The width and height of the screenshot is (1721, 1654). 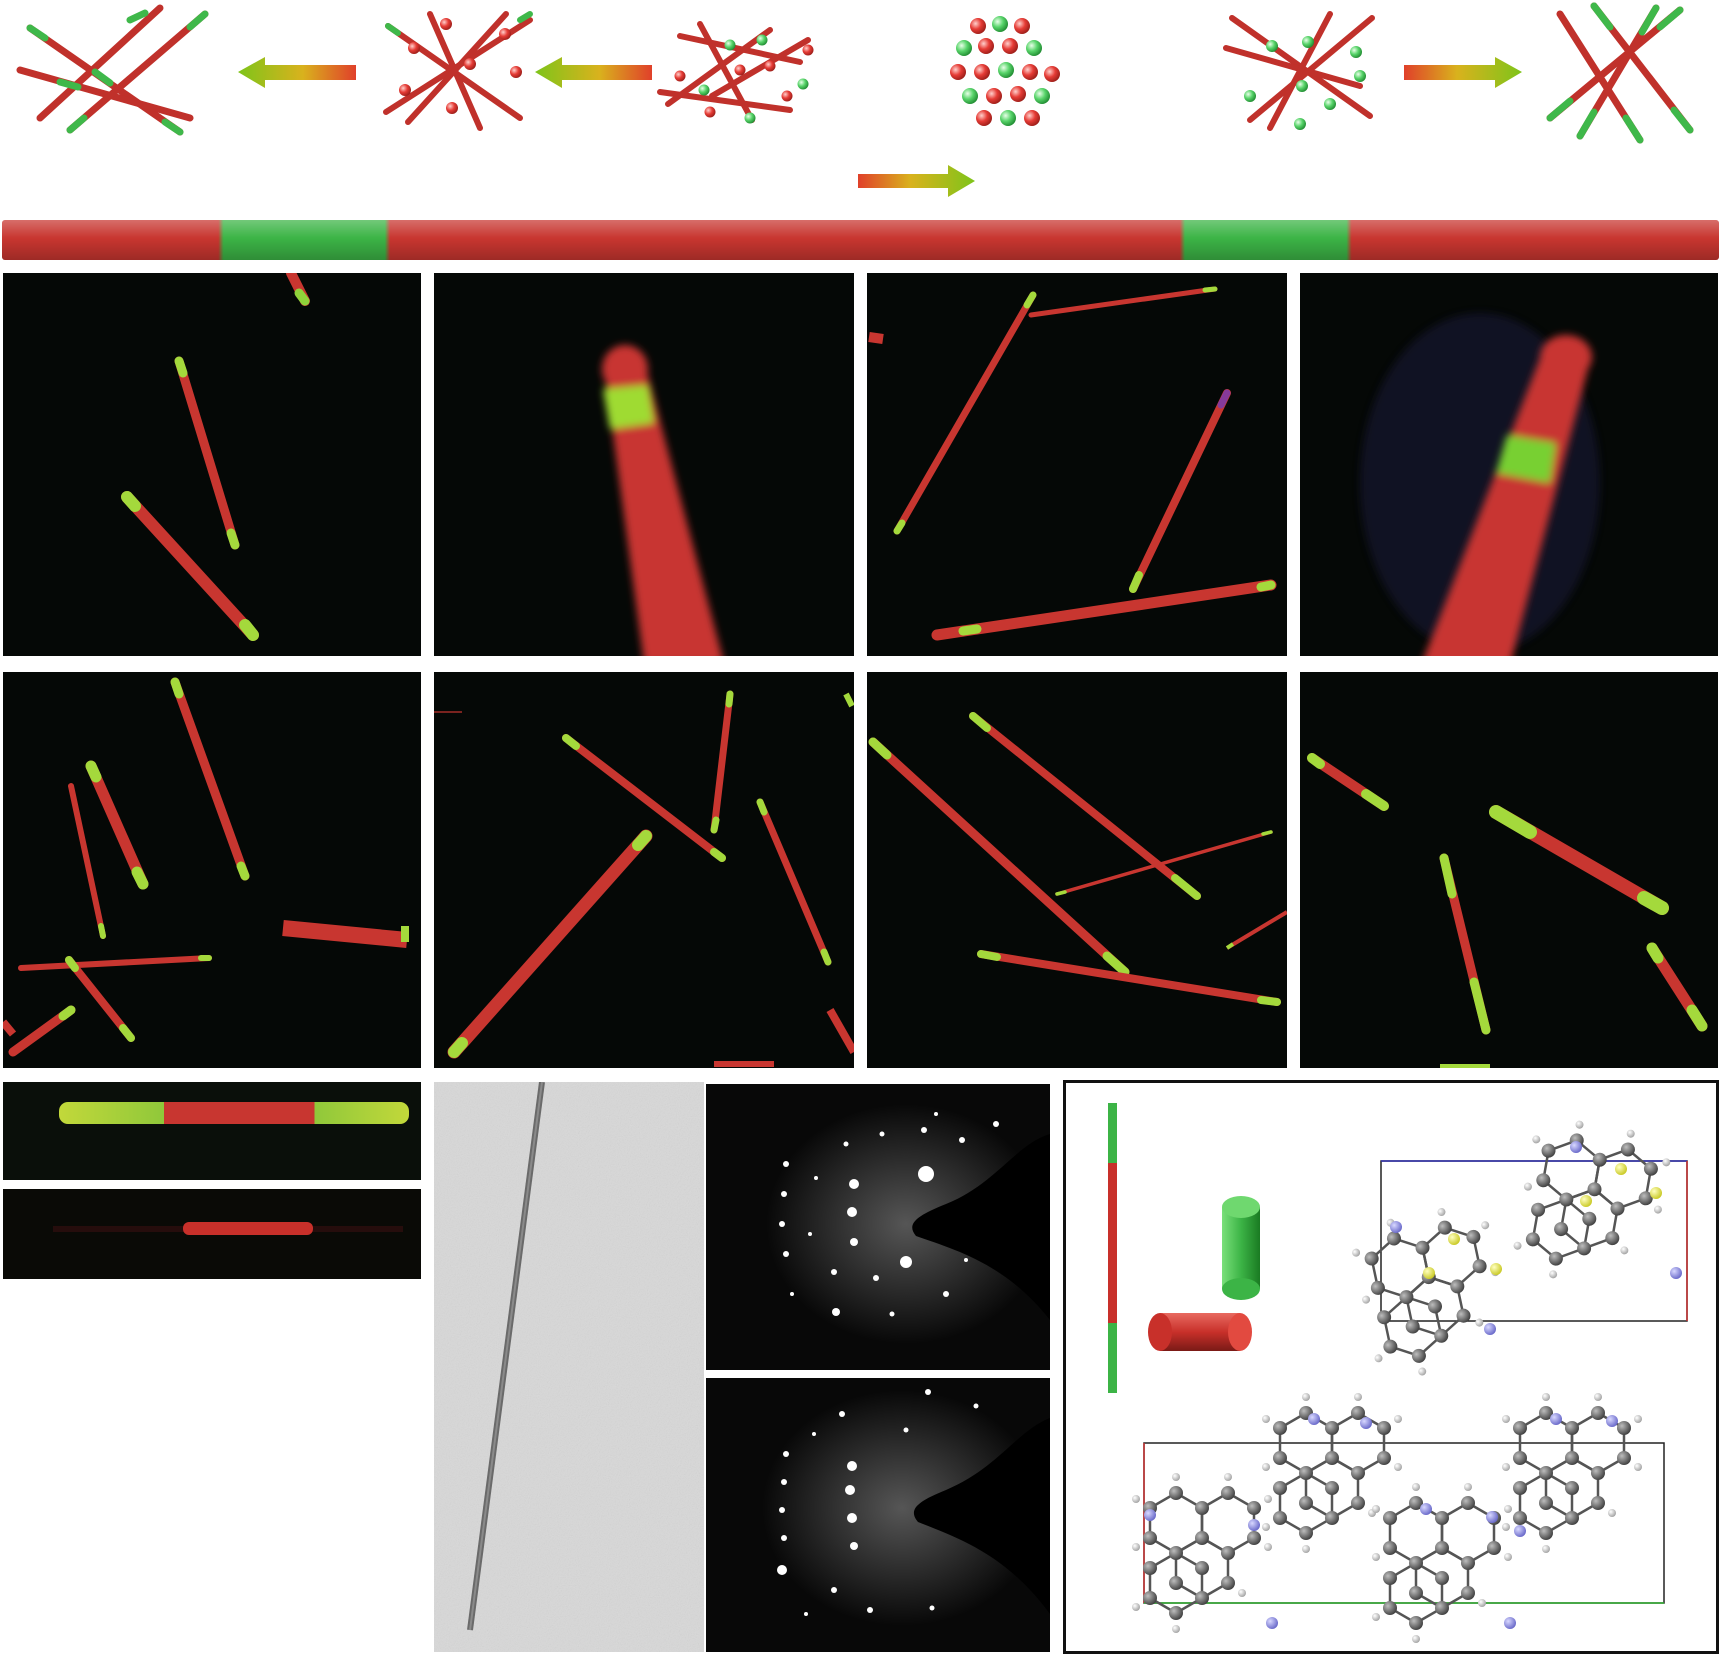 What do you see at coordinates (1005, 71) in the screenshot?
I see `bead-cluster` at bounding box center [1005, 71].